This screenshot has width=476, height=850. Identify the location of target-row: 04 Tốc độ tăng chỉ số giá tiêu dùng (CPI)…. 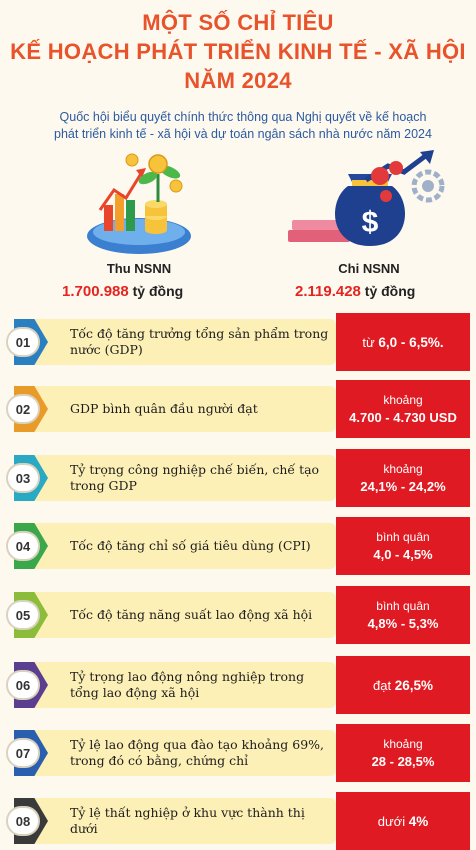
(238, 546).